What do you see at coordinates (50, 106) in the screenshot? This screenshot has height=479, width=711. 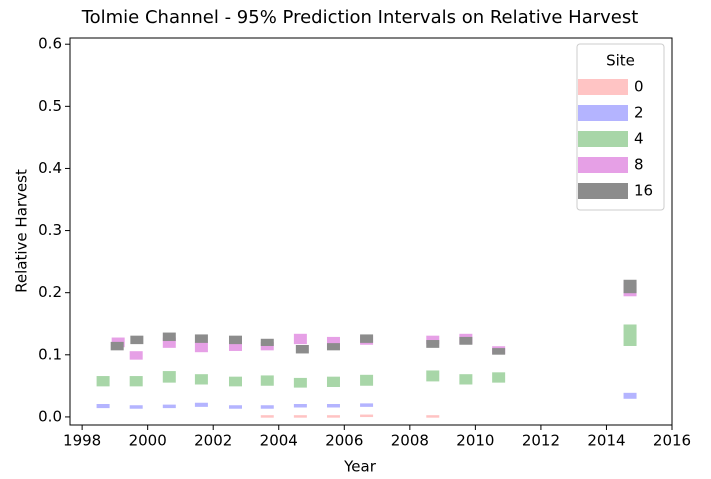 I see `y-tick-label: 0.5` at bounding box center [50, 106].